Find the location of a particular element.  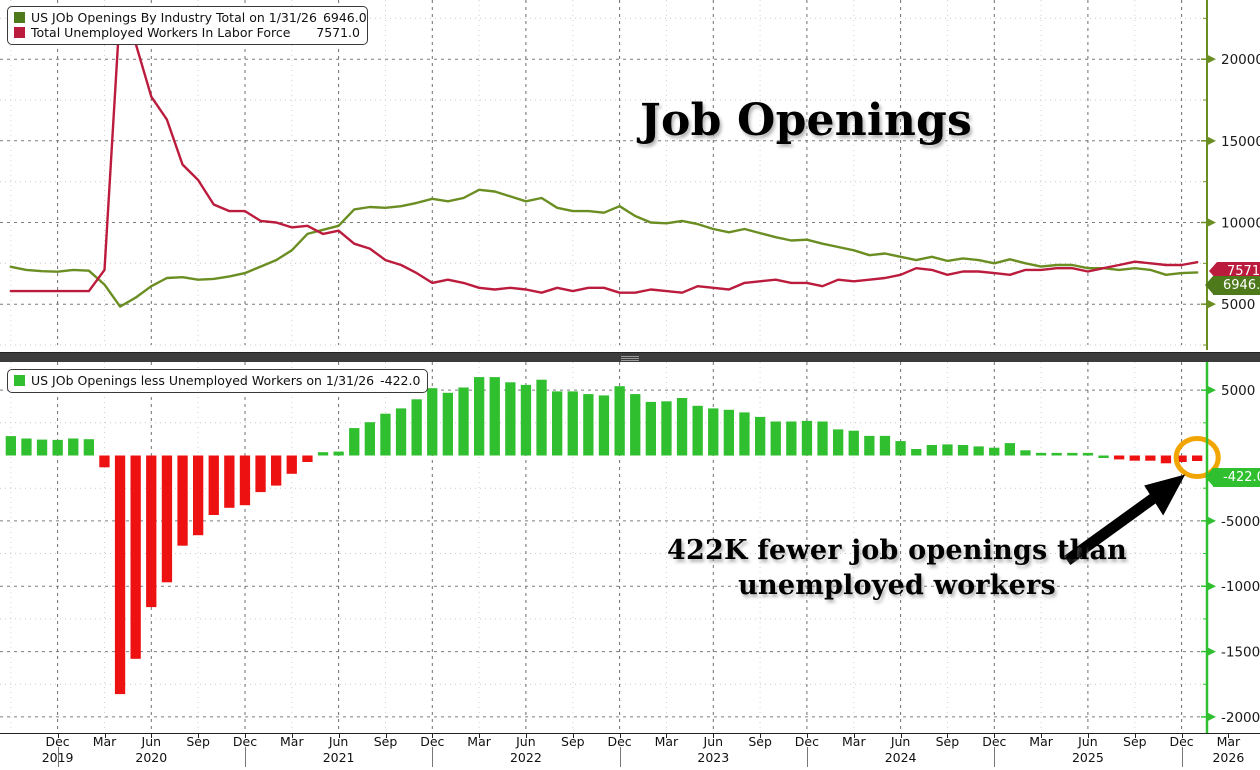

x-tick-year: 2021 is located at coordinates (338, 757).